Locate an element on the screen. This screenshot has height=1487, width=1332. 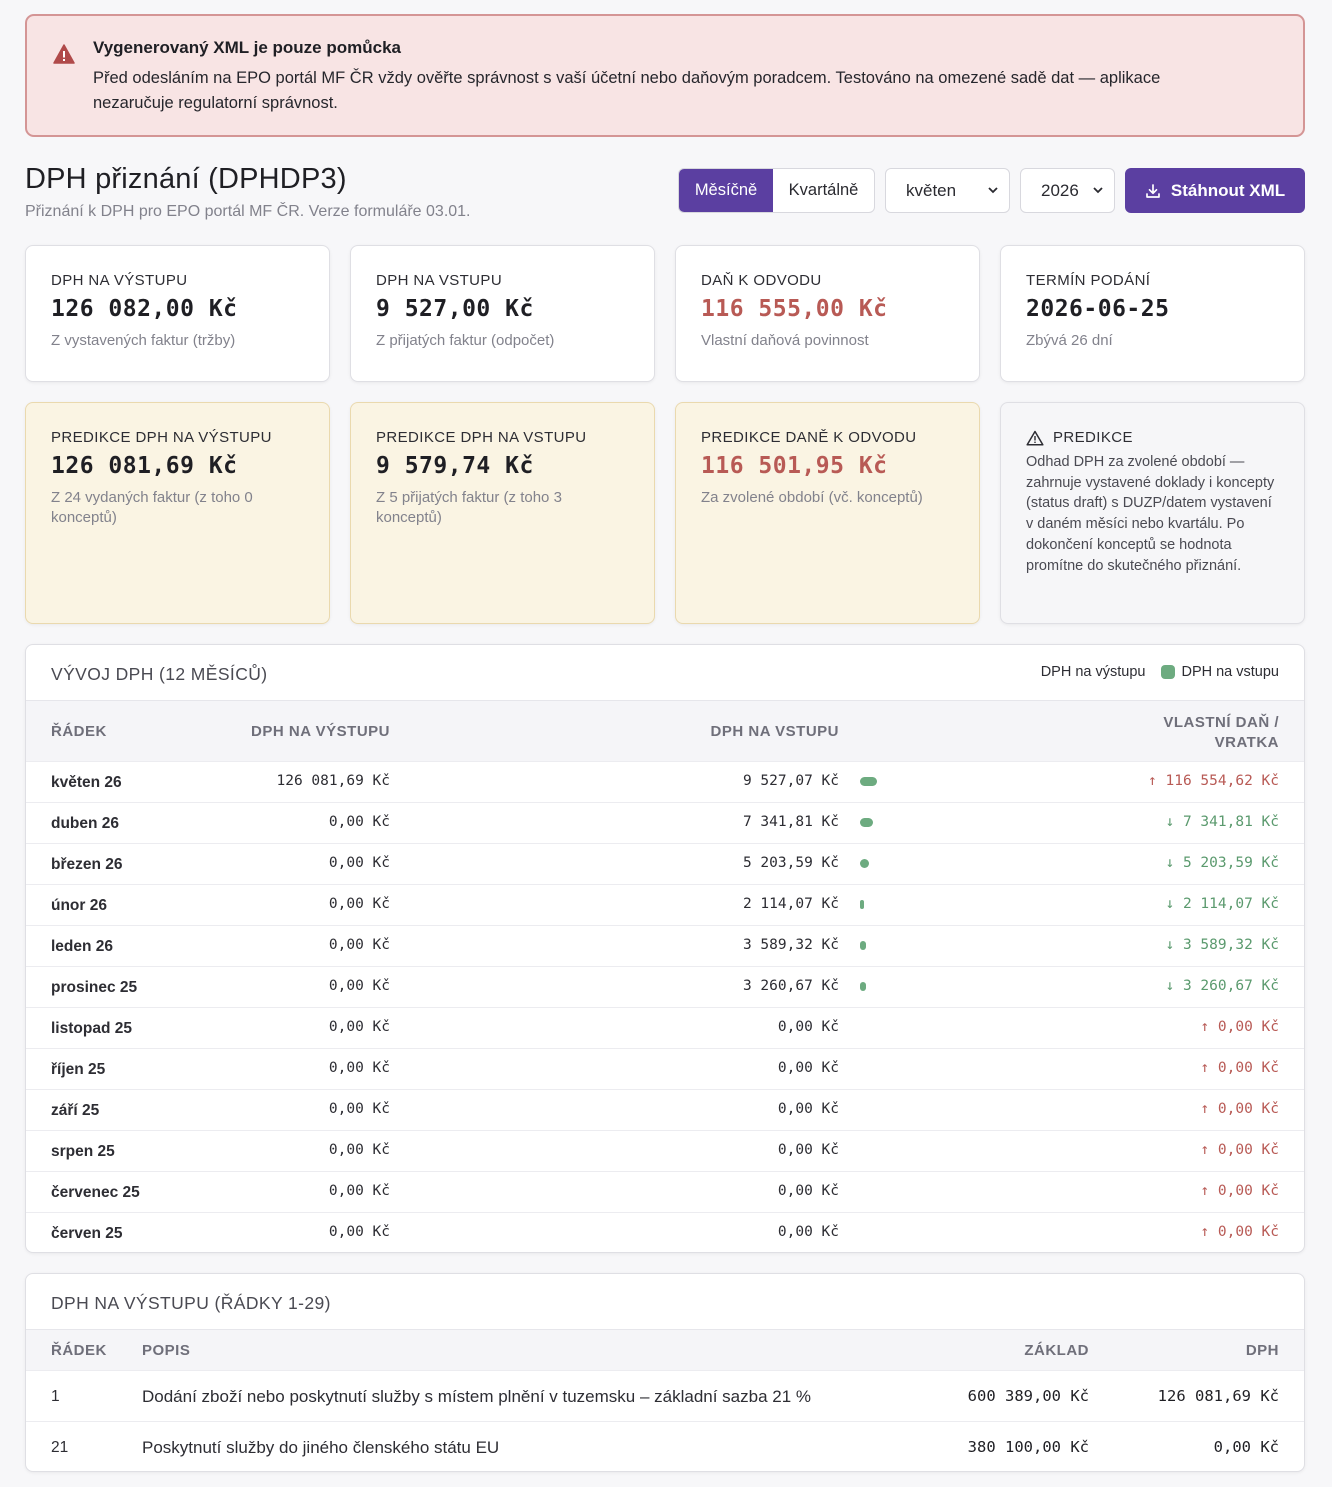
legend-input: DPH na vstupu is located at coordinates (1230, 672).